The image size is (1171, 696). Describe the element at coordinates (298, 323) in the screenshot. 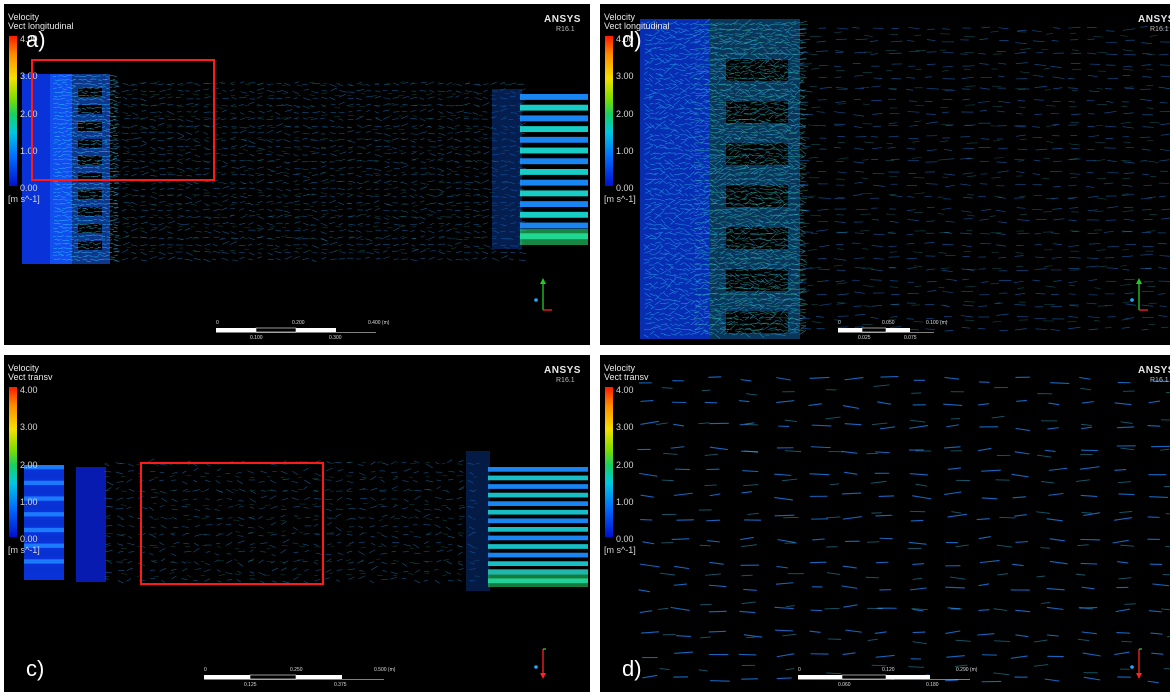

I see `scale-label: 0.200` at that location.